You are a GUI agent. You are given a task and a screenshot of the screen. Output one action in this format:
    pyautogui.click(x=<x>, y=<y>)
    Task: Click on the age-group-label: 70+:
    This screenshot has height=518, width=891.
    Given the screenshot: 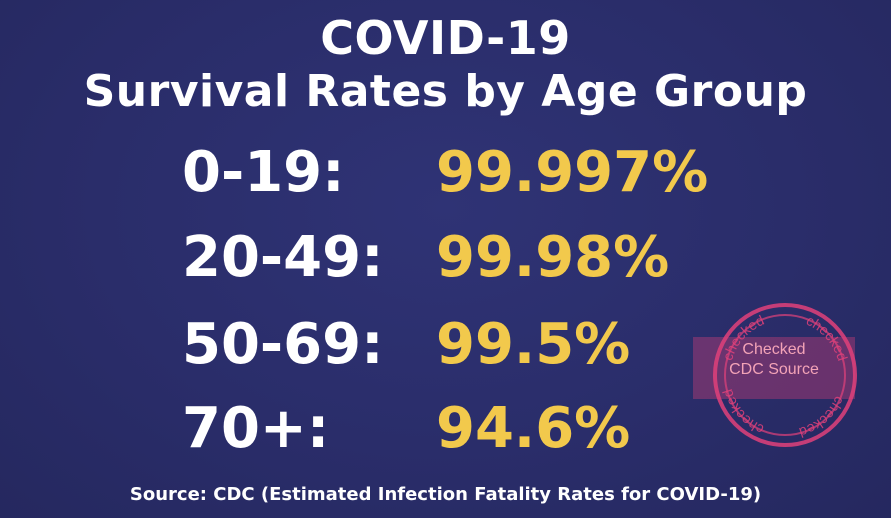 What is the action you would take?
    pyautogui.click(x=256, y=428)
    